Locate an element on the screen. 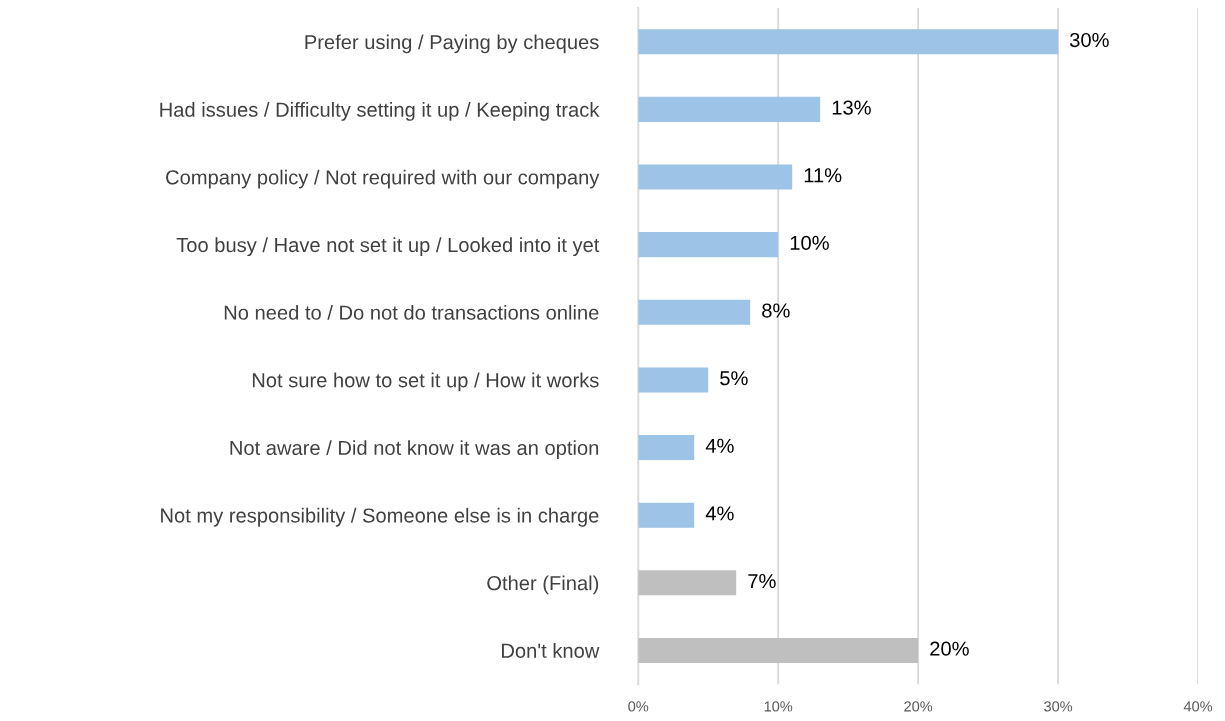  y-tick-label: Not sure how to set it up / How it works is located at coordinates (425, 382).